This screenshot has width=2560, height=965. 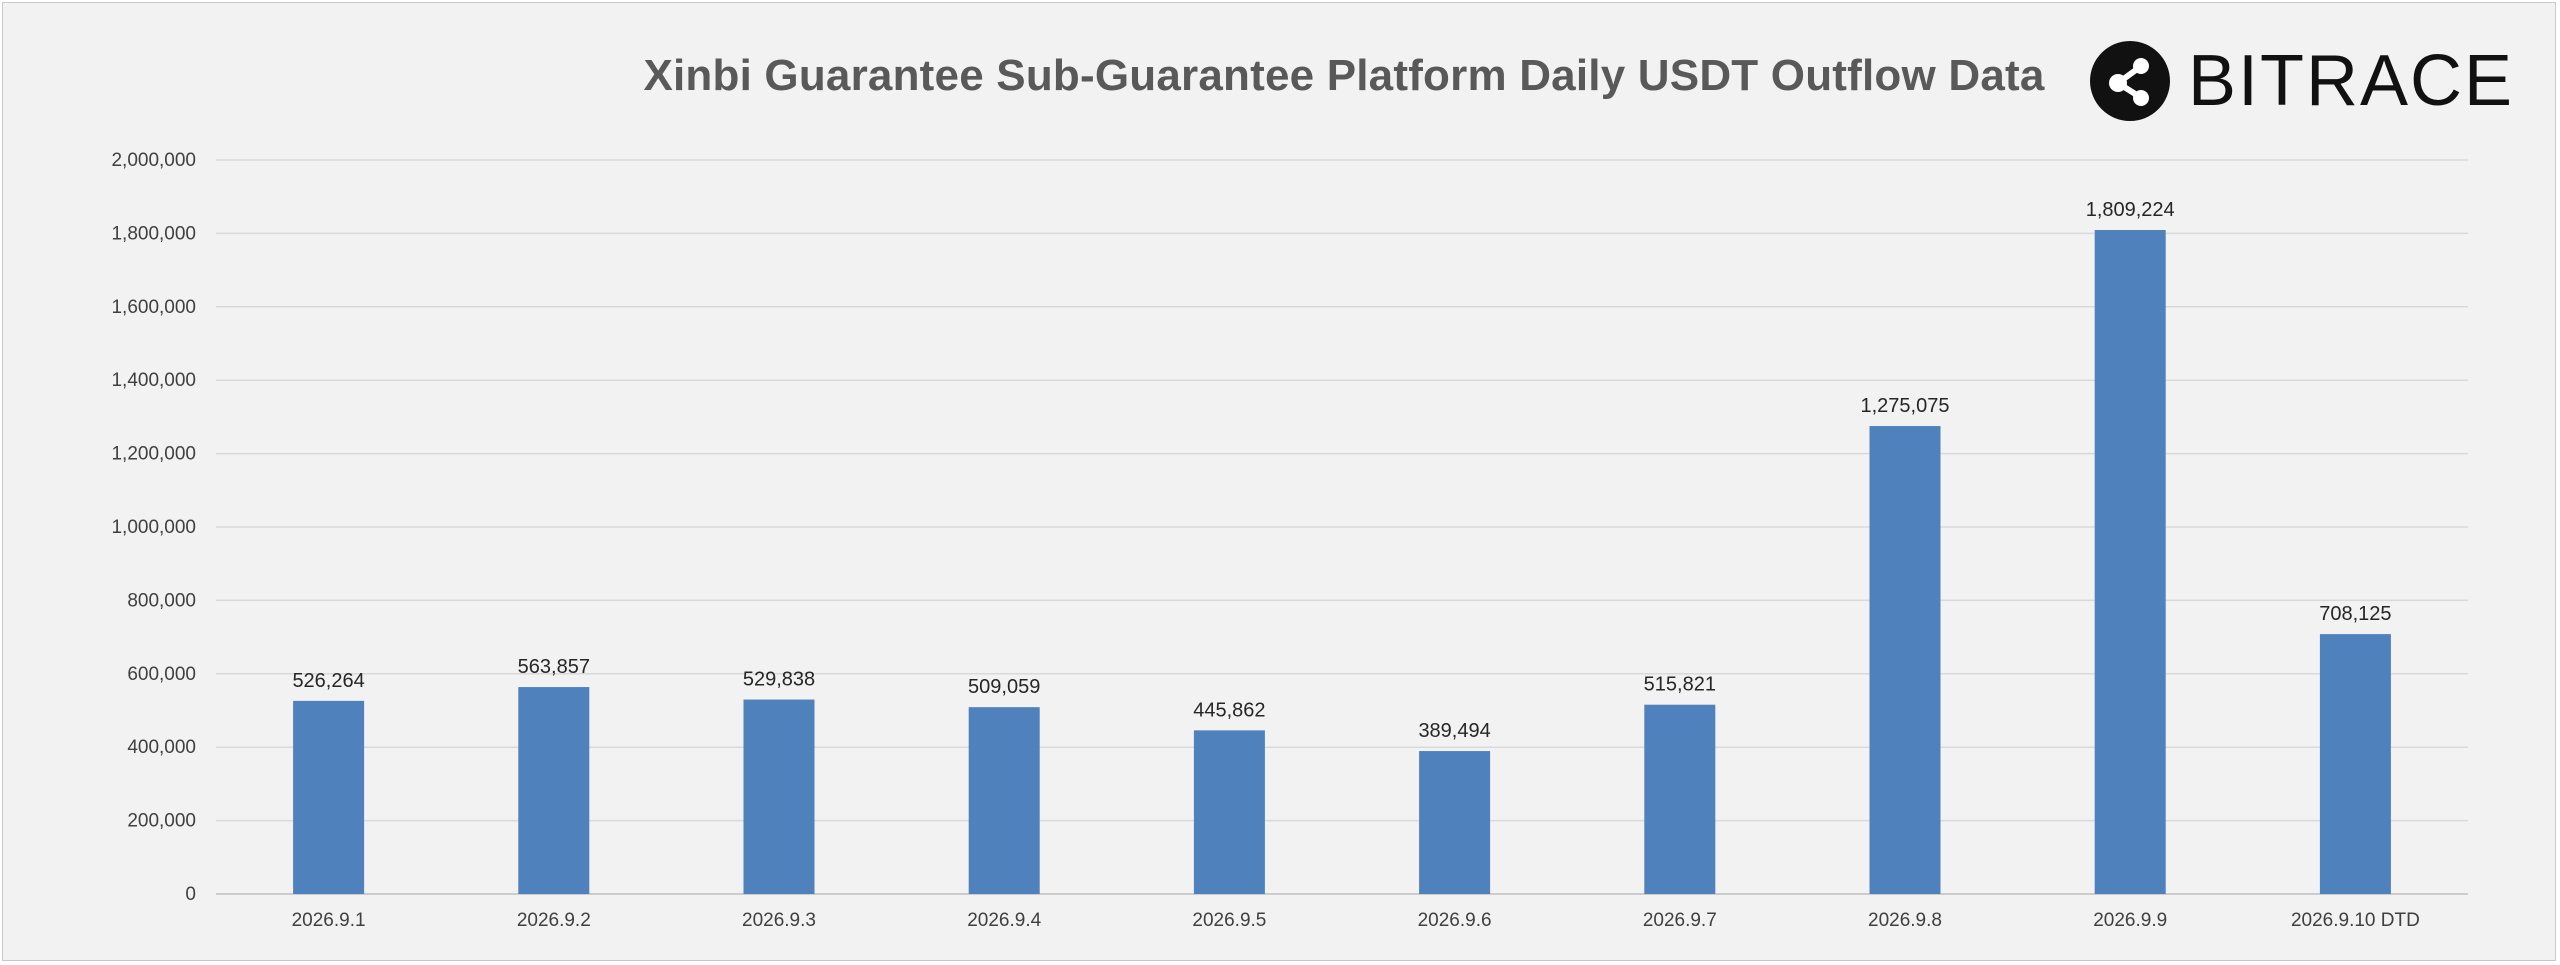 What do you see at coordinates (779, 680) in the screenshot?
I see `data-label: 529,838` at bounding box center [779, 680].